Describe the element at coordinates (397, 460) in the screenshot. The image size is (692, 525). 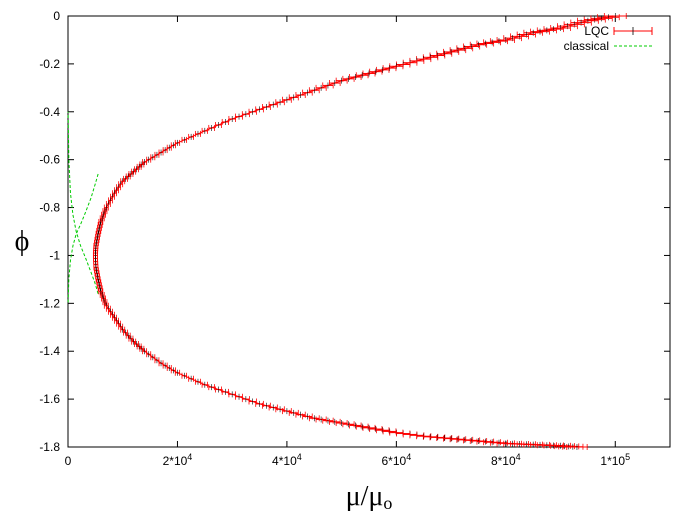
I see `x-tick-label: 6*104` at that location.